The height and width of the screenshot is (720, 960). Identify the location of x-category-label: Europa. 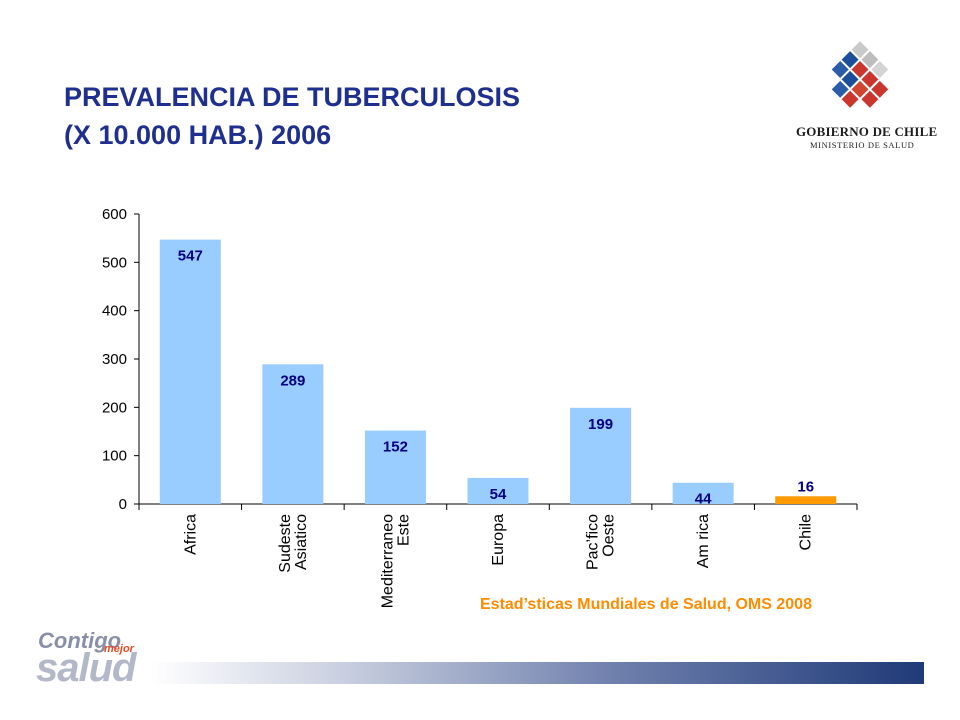
(498, 540).